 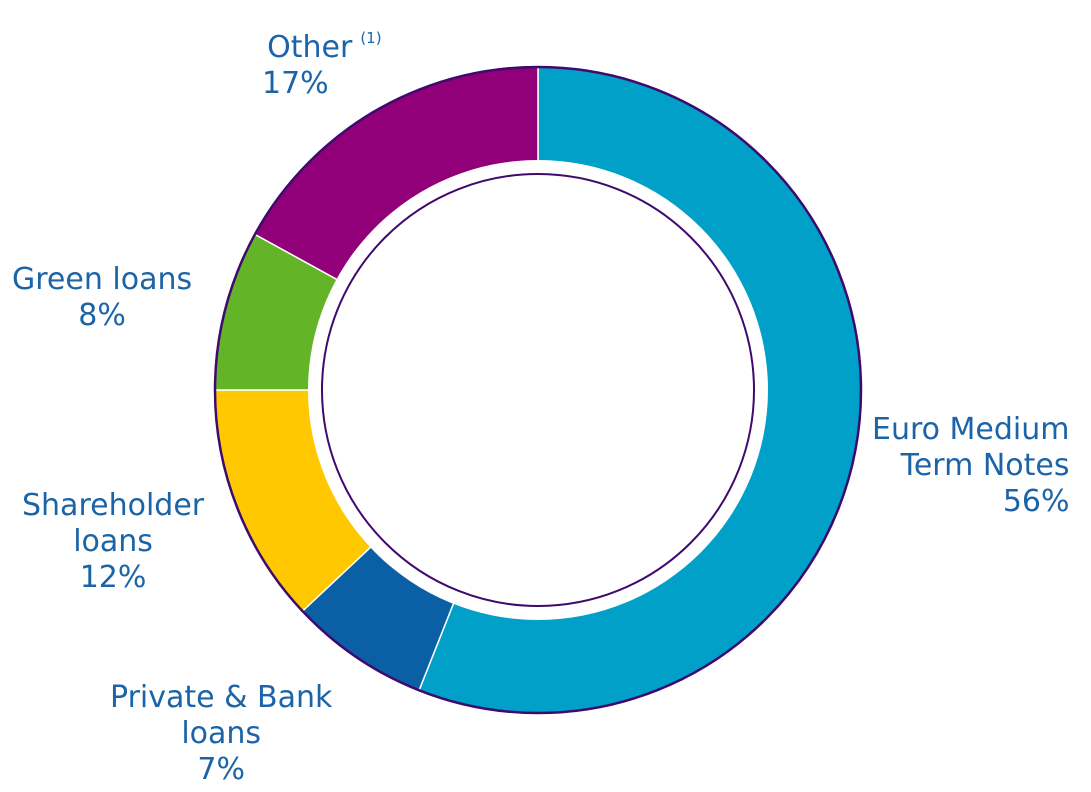 I want to click on label-euro-medium-term-notes: Euro Medium Term Notes 56%, so click(x=971, y=465).